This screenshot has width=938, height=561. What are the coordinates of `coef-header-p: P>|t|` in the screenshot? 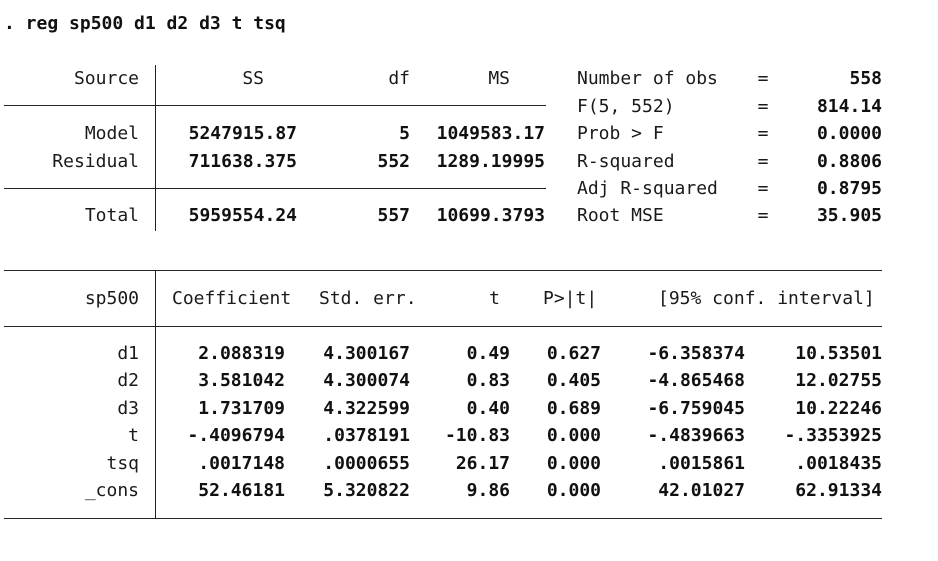 It's located at (570, 298).